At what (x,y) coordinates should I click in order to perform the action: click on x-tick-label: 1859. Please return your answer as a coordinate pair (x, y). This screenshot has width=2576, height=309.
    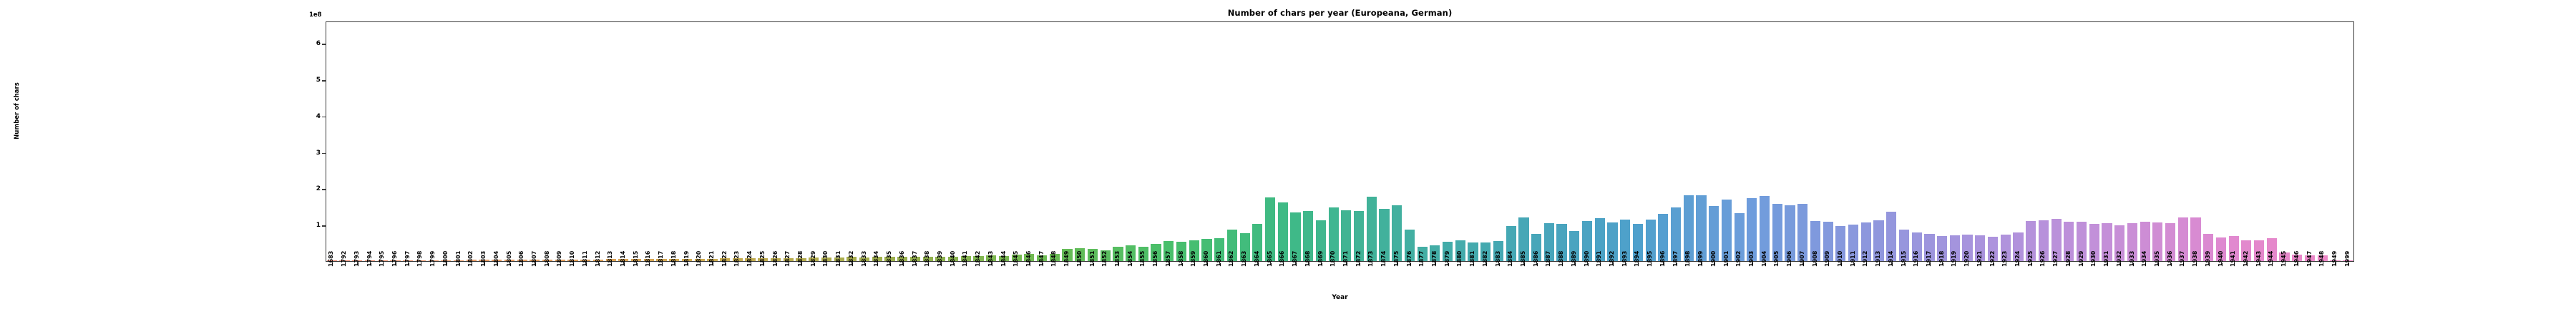
    Looking at the image, I should click on (1193, 258).